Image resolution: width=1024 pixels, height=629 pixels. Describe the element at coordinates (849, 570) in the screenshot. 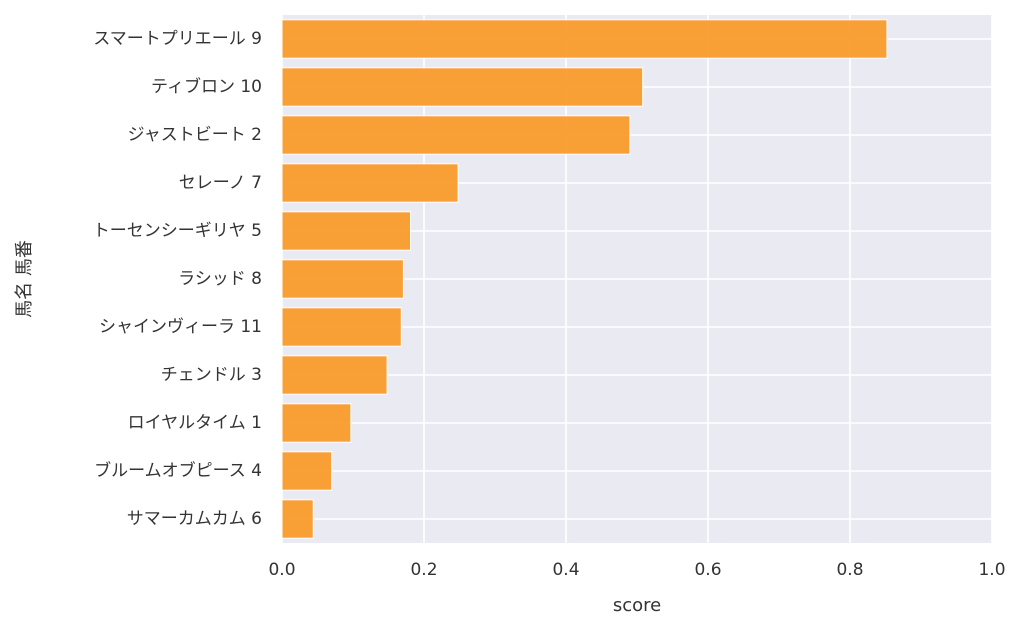

I see `x-tick-label: 0.8` at that location.